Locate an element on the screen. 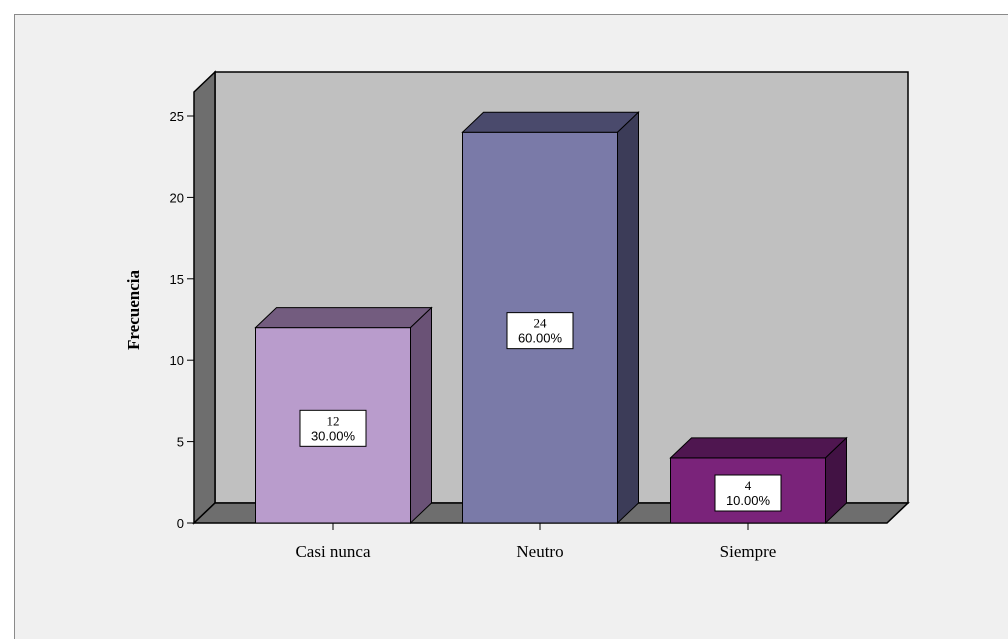  bar-2: 410.00% is located at coordinates (758, 480).